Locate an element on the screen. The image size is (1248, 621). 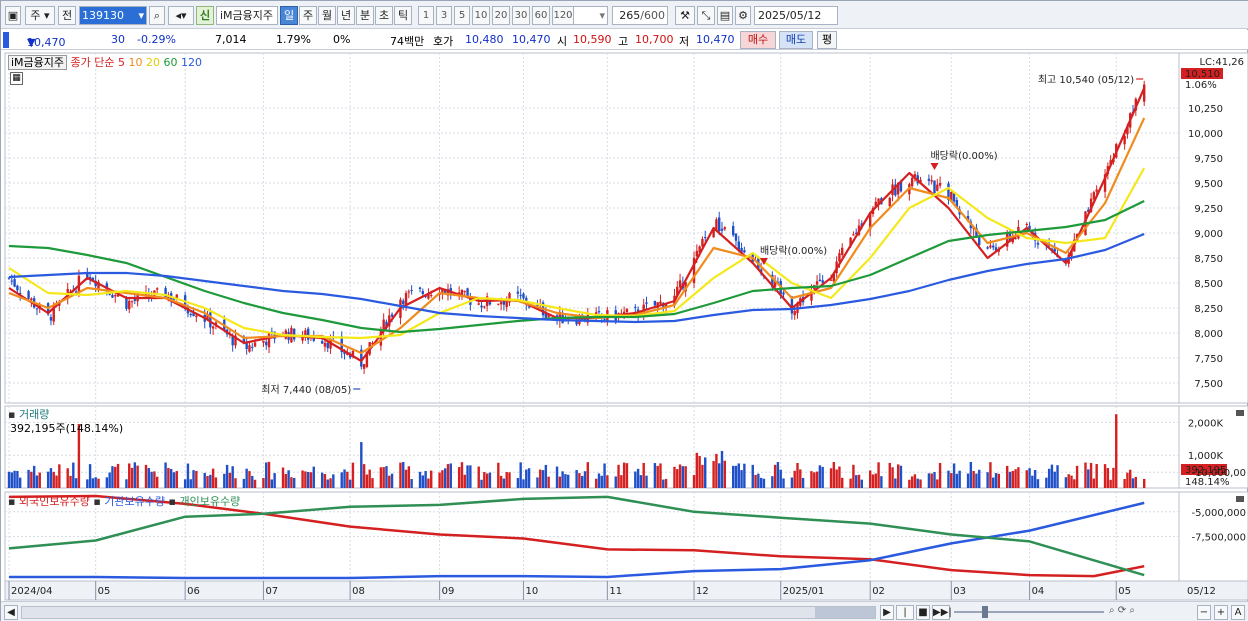
custom-interval-input: ▾ is located at coordinates (590, 15).